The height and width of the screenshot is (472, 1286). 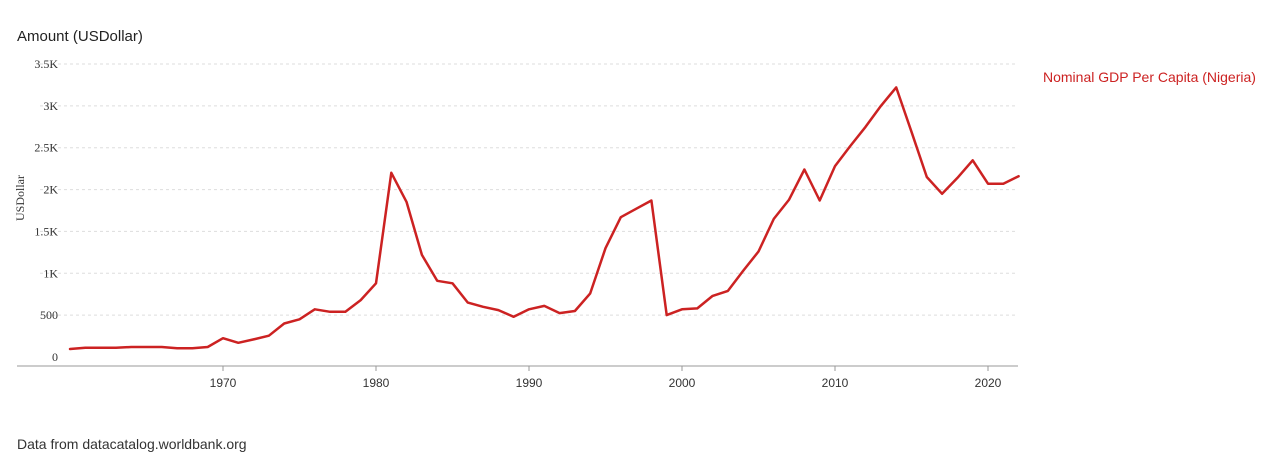 What do you see at coordinates (529, 383) in the screenshot?
I see `x-tick-label: 1990` at bounding box center [529, 383].